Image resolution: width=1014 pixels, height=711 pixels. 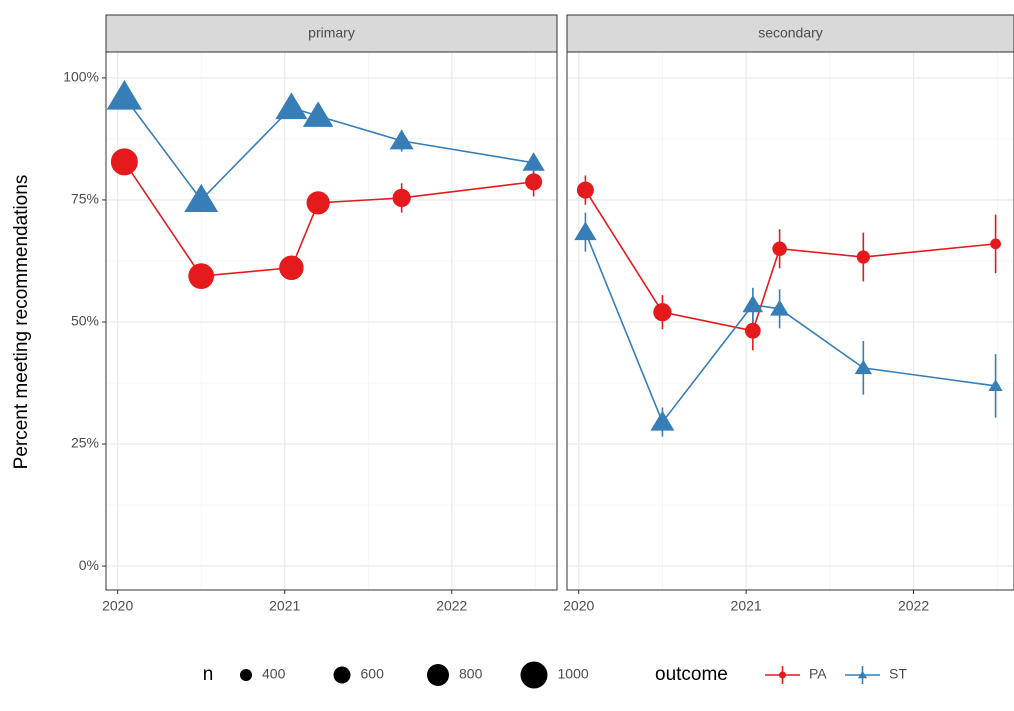 I want to click on legend-label: 1000, so click(x=573, y=674).